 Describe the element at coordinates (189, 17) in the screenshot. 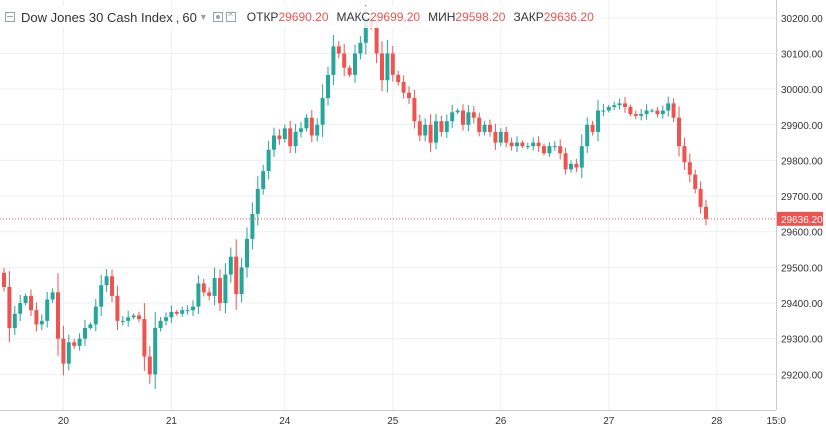

I see `interval-value: 60` at that location.